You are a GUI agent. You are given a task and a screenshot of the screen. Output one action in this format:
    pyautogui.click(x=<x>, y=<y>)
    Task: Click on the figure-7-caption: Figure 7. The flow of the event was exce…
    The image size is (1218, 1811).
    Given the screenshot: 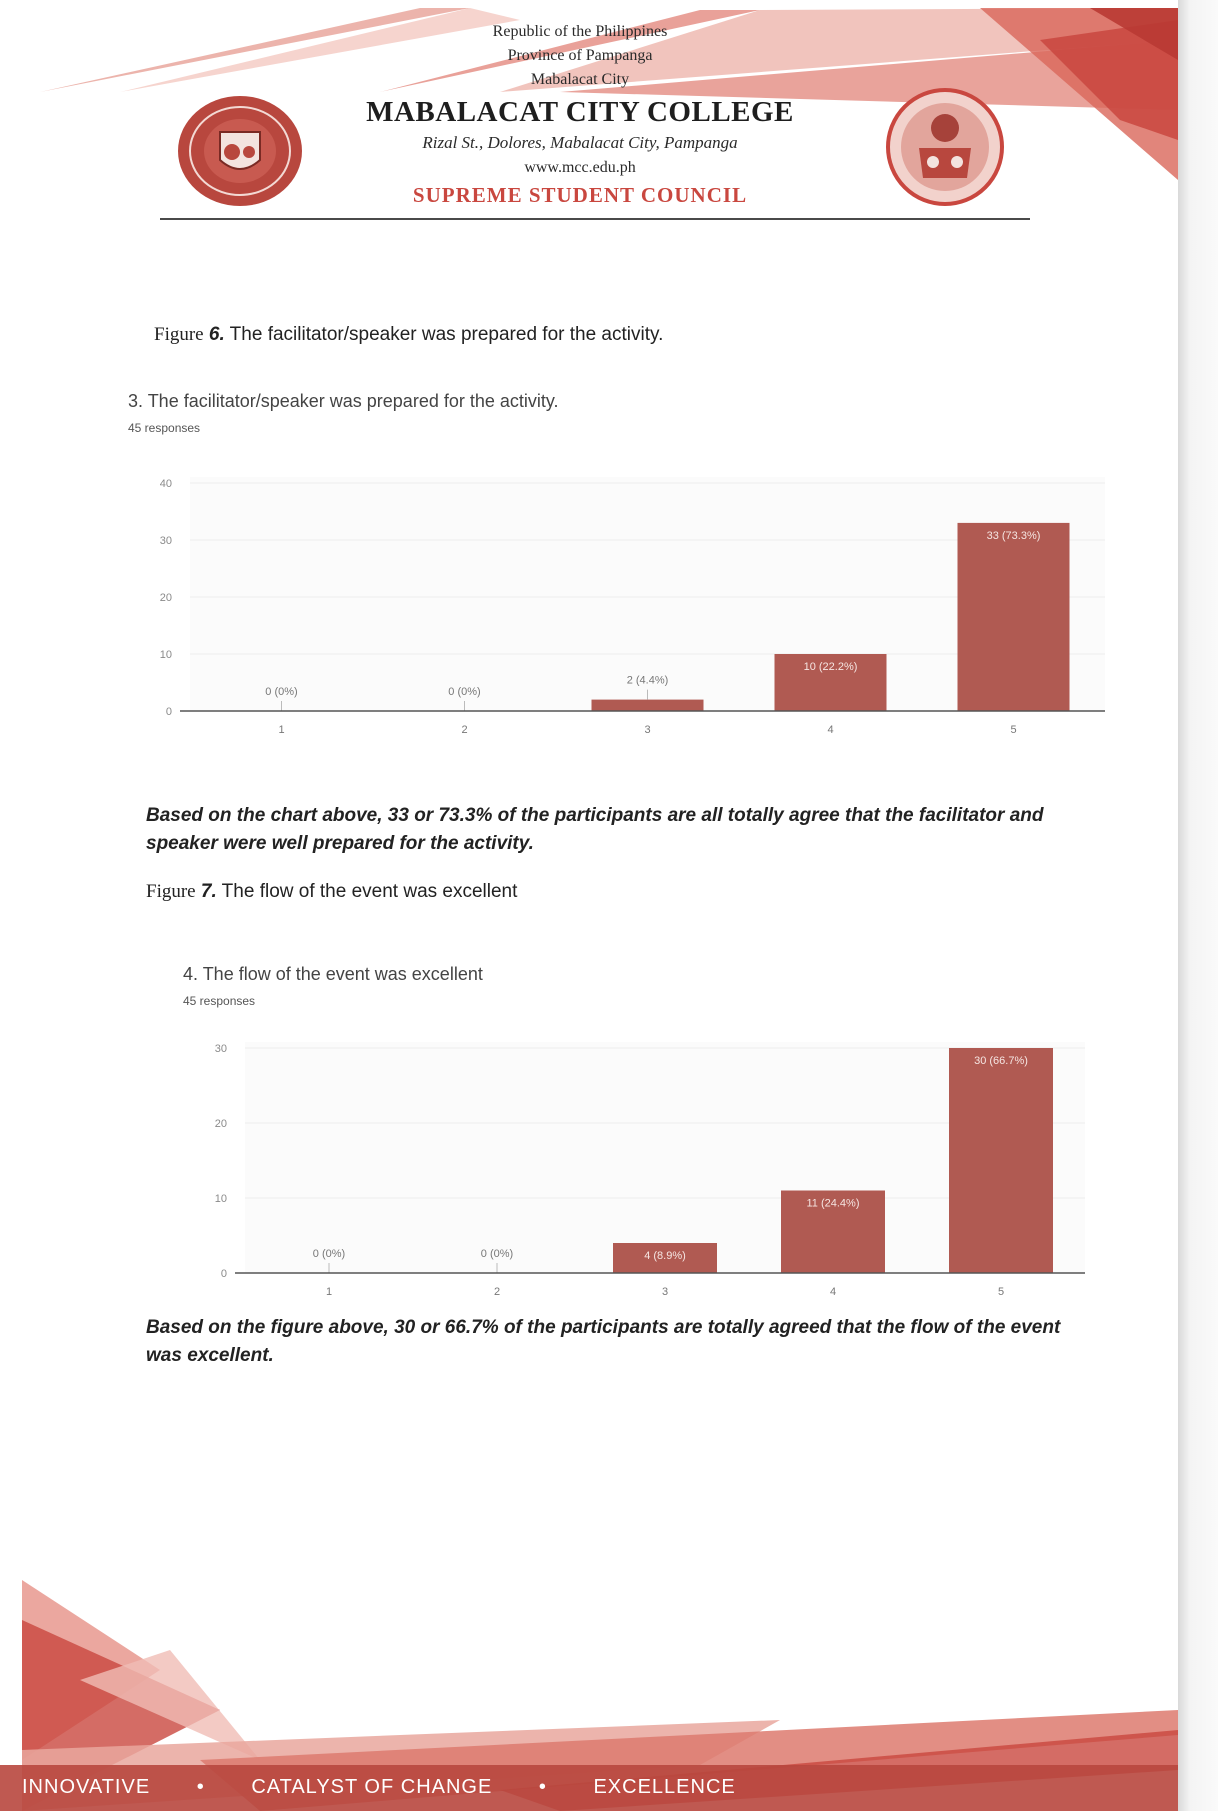 What is the action you would take?
    pyautogui.click(x=331, y=892)
    